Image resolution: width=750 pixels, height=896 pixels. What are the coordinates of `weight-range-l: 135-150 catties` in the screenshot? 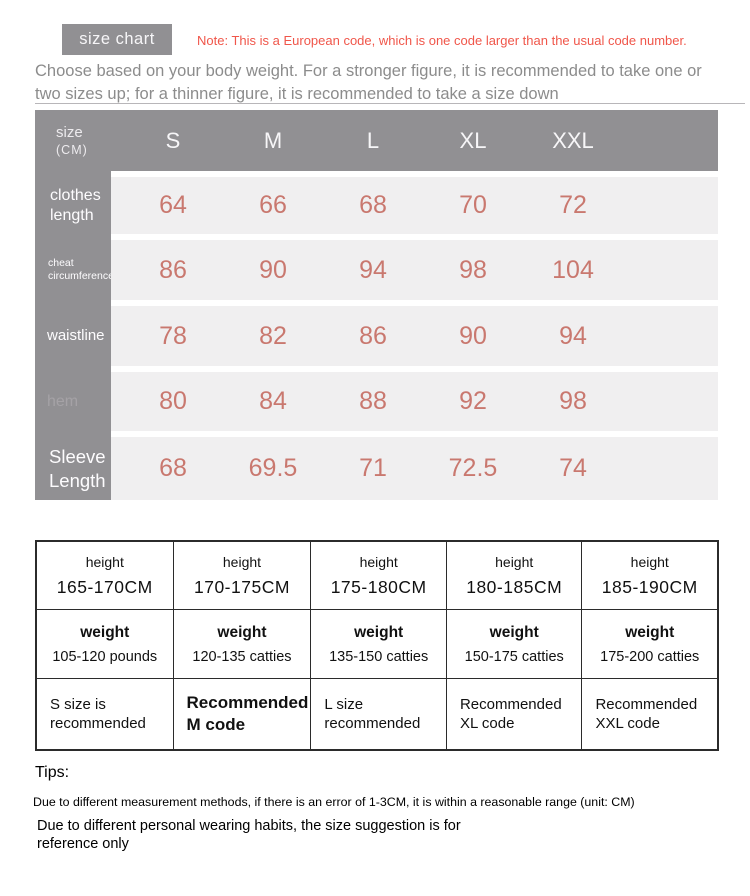 It's located at (379, 656).